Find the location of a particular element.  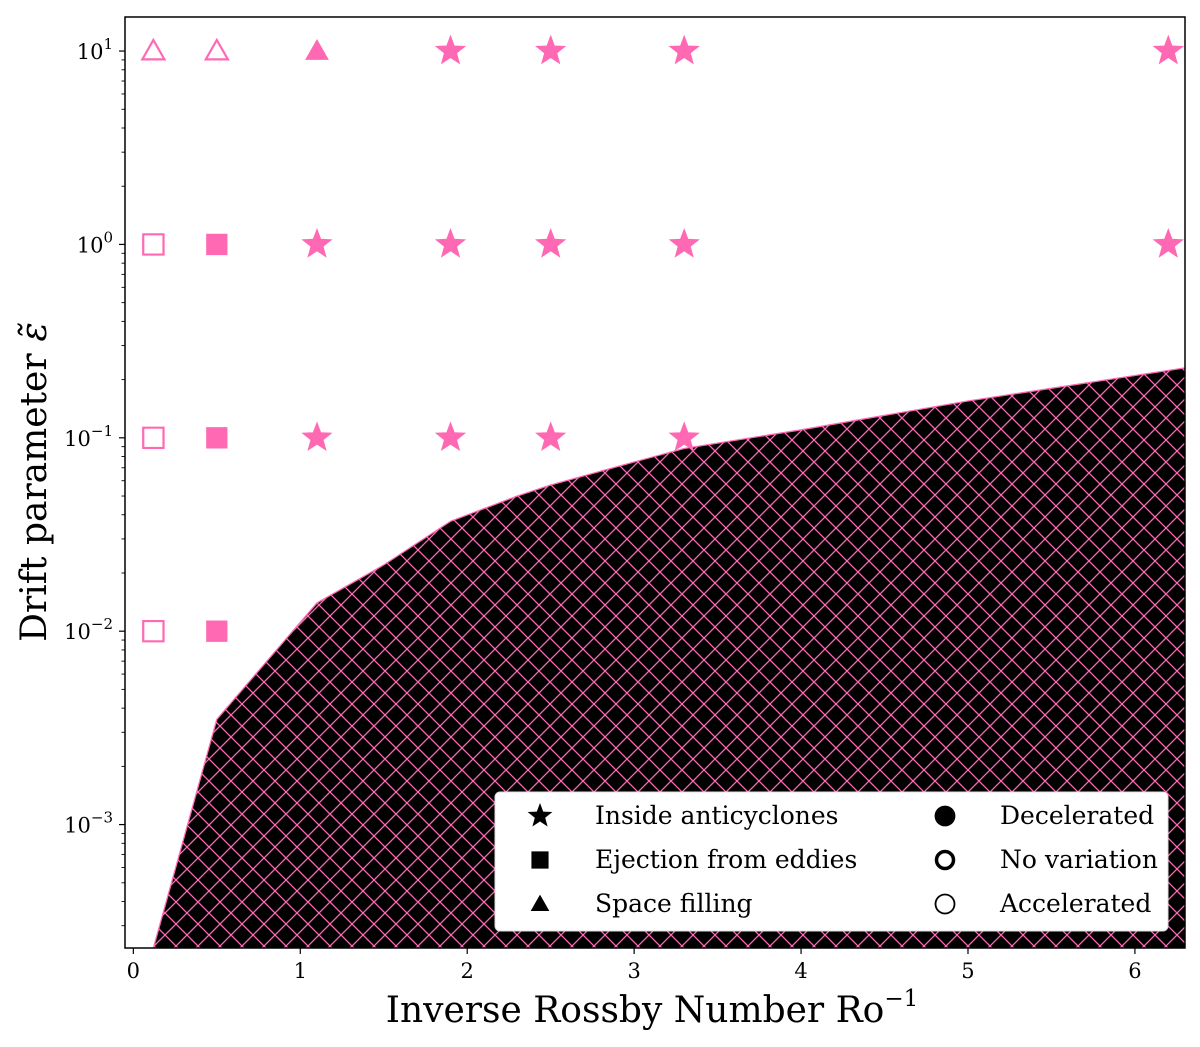

x-tick-label: 3 is located at coordinates (633, 971).